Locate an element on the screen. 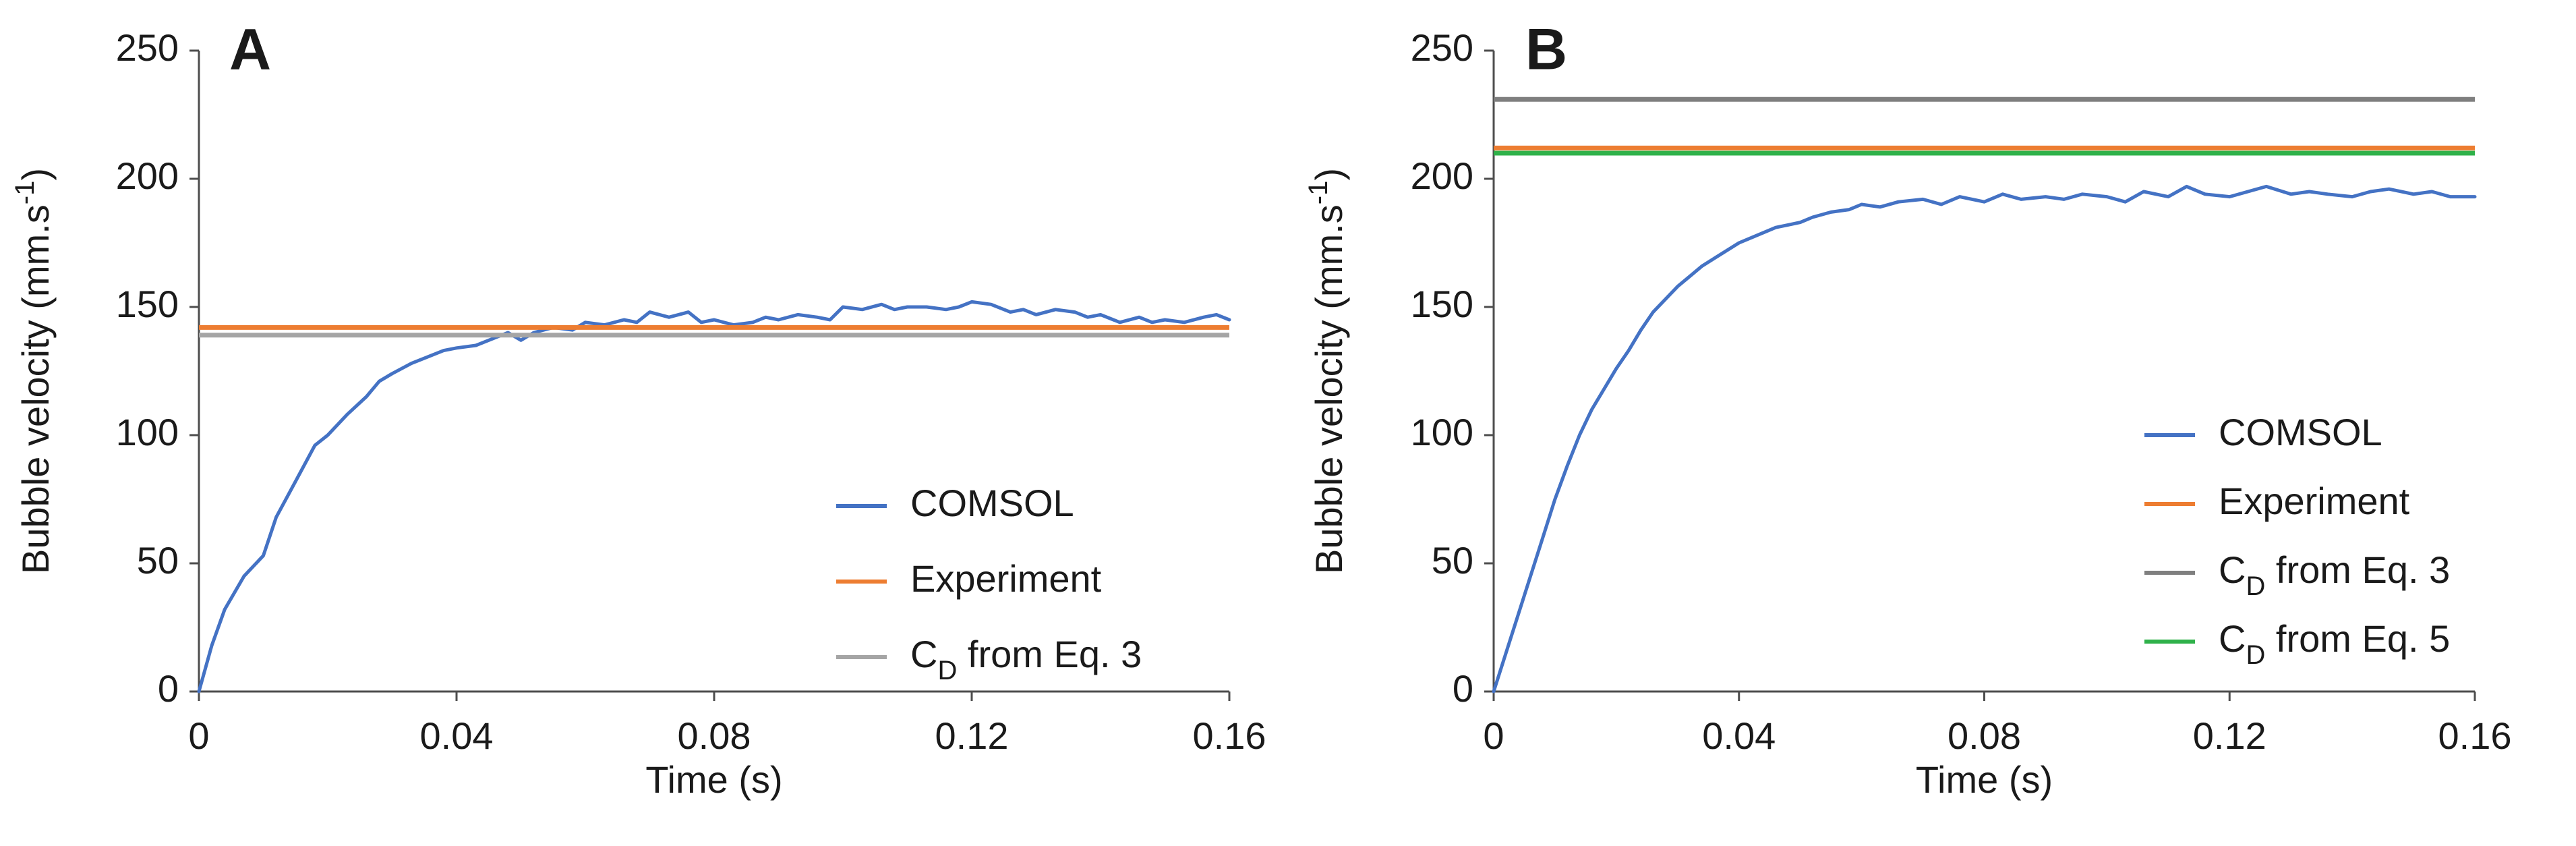 This screenshot has height=846, width=2576. panel-label: A is located at coordinates (250, 50).